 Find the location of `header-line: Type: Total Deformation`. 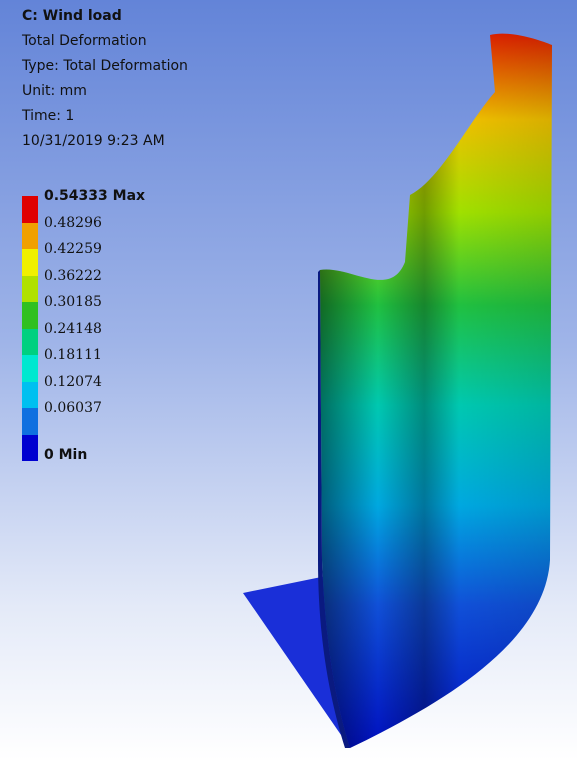

header-line: Type: Total Deformation is located at coordinates (105, 66).